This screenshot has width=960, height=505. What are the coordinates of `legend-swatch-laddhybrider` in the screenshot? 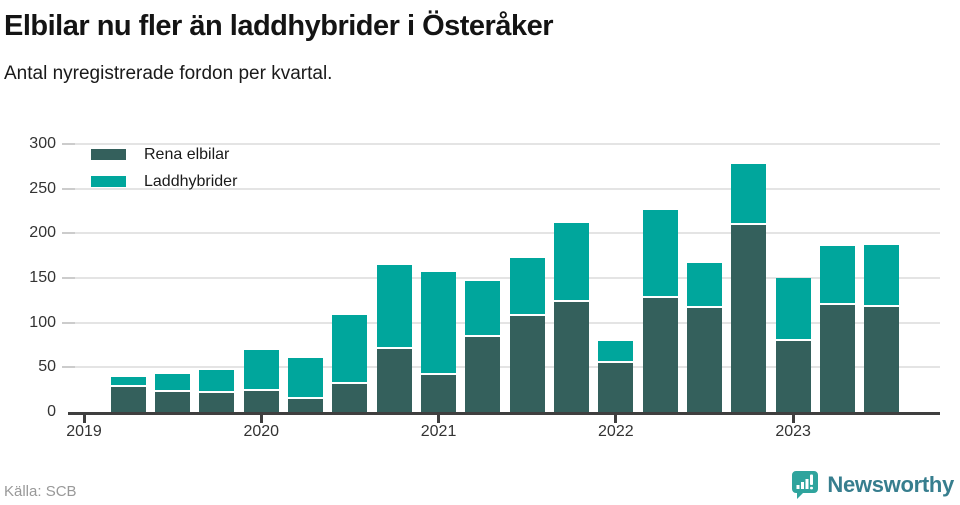 It's located at (108, 181).